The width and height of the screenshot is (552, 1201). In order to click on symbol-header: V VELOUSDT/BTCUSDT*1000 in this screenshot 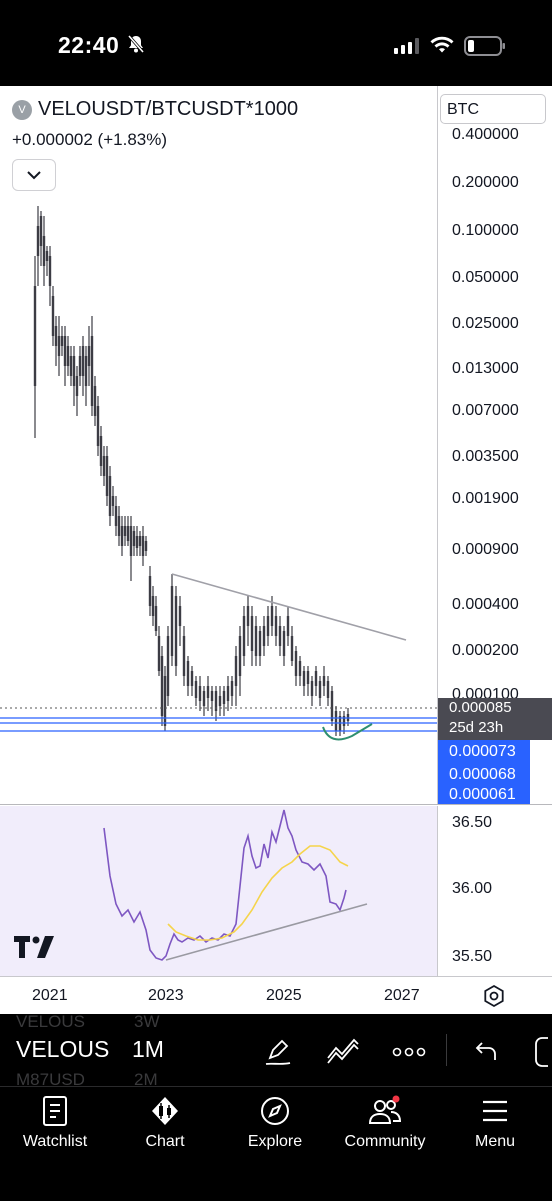, I will do `click(155, 109)`.